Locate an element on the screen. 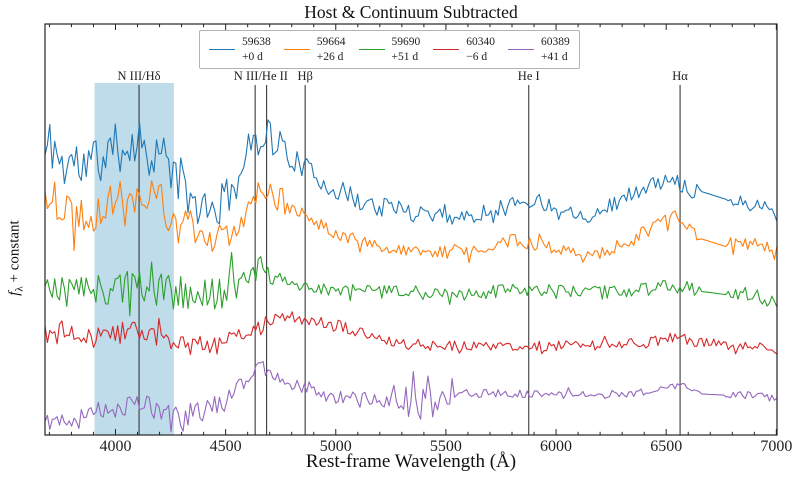 This screenshot has width=800, height=480. feature-label-4: Hα is located at coordinates (680, 76).